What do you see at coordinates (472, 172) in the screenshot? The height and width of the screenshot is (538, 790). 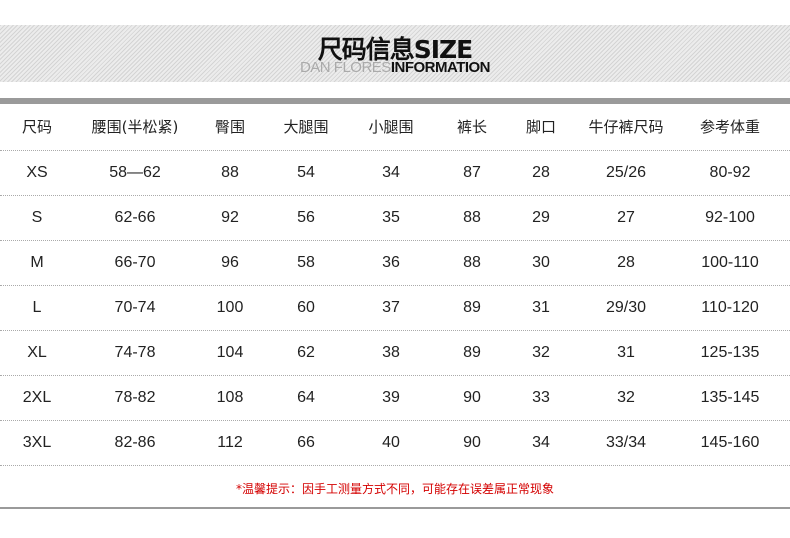 I see `table-cell: 87` at bounding box center [472, 172].